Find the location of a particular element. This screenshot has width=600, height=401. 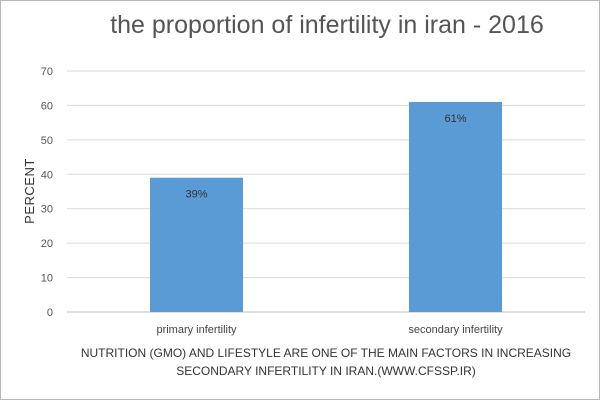

data-label-1: 39% is located at coordinates (196, 195).